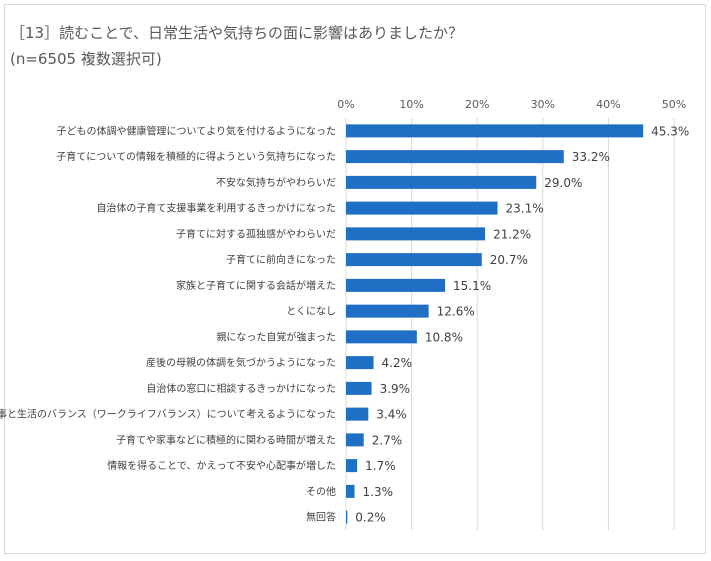 This screenshot has height=561, width=711. I want to click on data-label: 3.9%, so click(395, 389).